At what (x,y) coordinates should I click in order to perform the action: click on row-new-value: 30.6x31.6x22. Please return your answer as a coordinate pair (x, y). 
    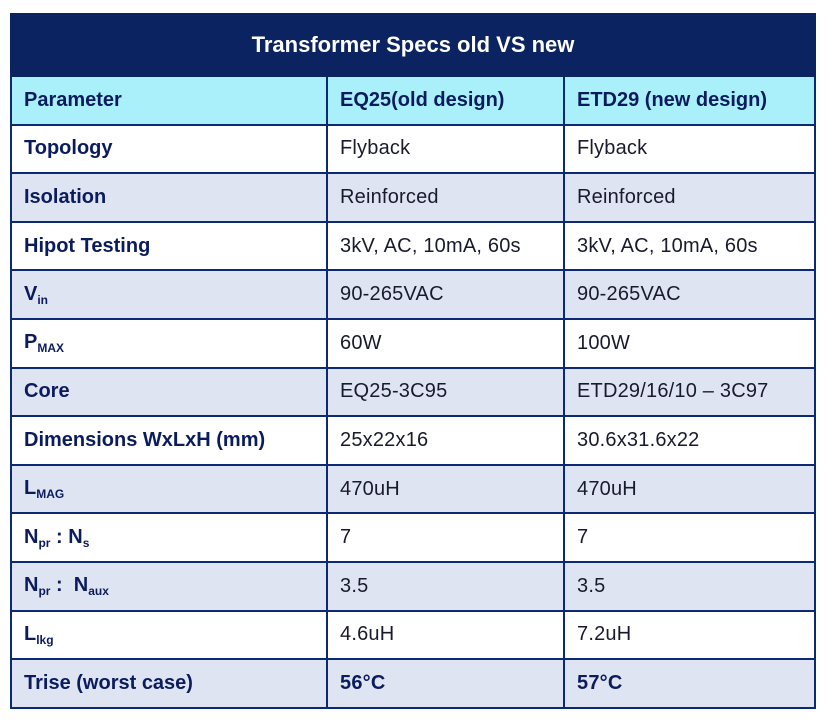
    Looking at the image, I should click on (689, 440).